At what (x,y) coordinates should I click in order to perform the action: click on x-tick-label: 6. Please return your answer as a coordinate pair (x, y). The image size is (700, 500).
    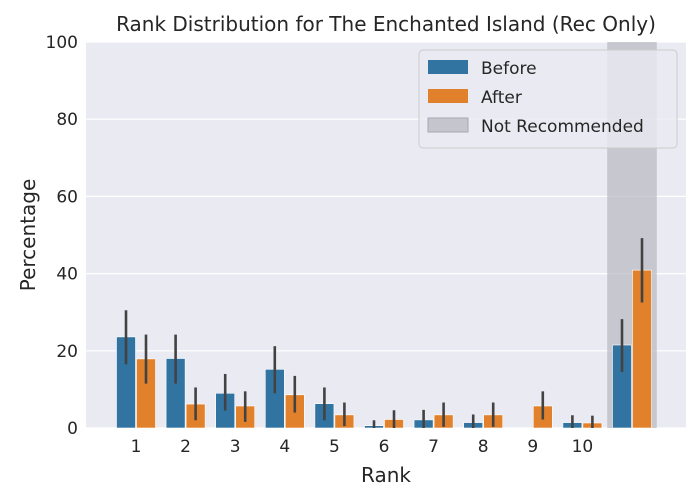
    Looking at the image, I should click on (384, 447).